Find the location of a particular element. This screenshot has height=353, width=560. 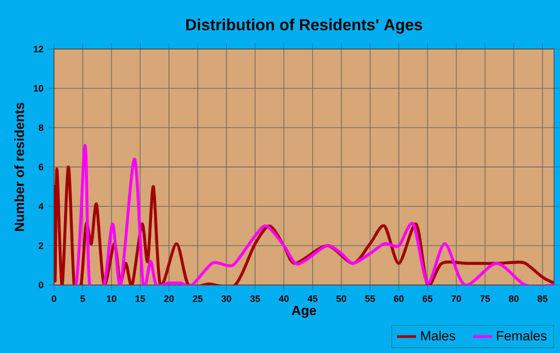

x-tick-label: 35 is located at coordinates (255, 298).